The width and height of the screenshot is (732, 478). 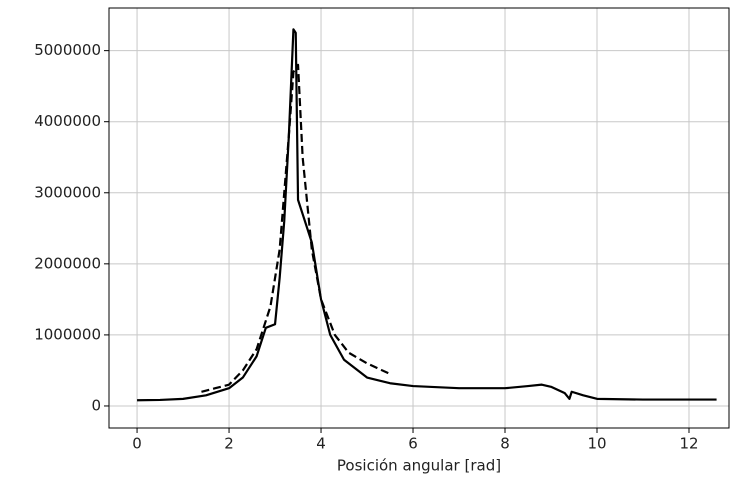 I want to click on x-tick-label: 6, so click(x=413, y=444).